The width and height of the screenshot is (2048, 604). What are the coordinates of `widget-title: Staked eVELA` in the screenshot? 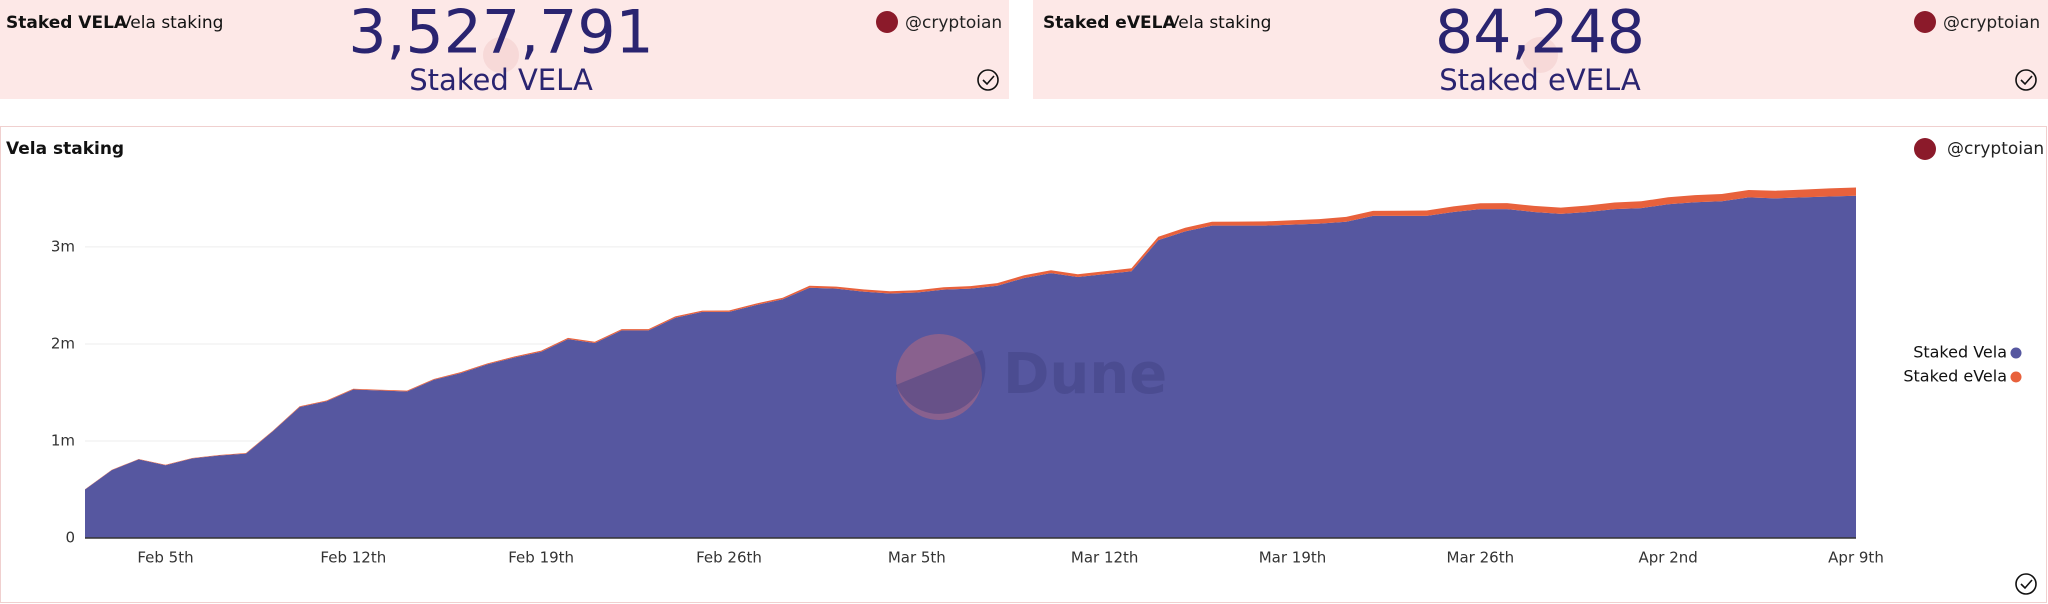 It's located at (1109, 23).